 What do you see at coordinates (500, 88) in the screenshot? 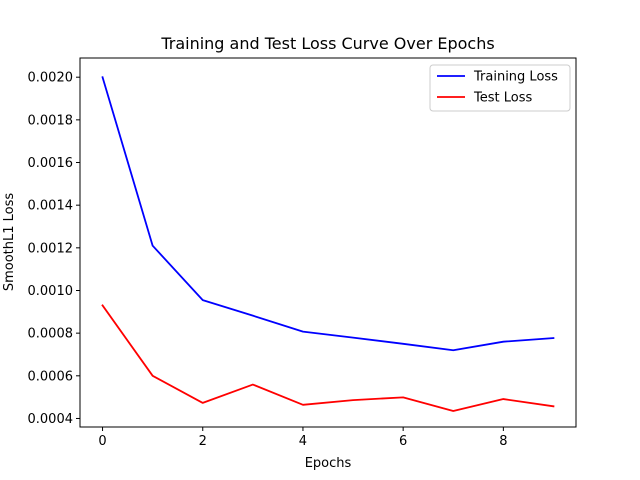
I see `legend: Training Loss Test Loss` at bounding box center [500, 88].